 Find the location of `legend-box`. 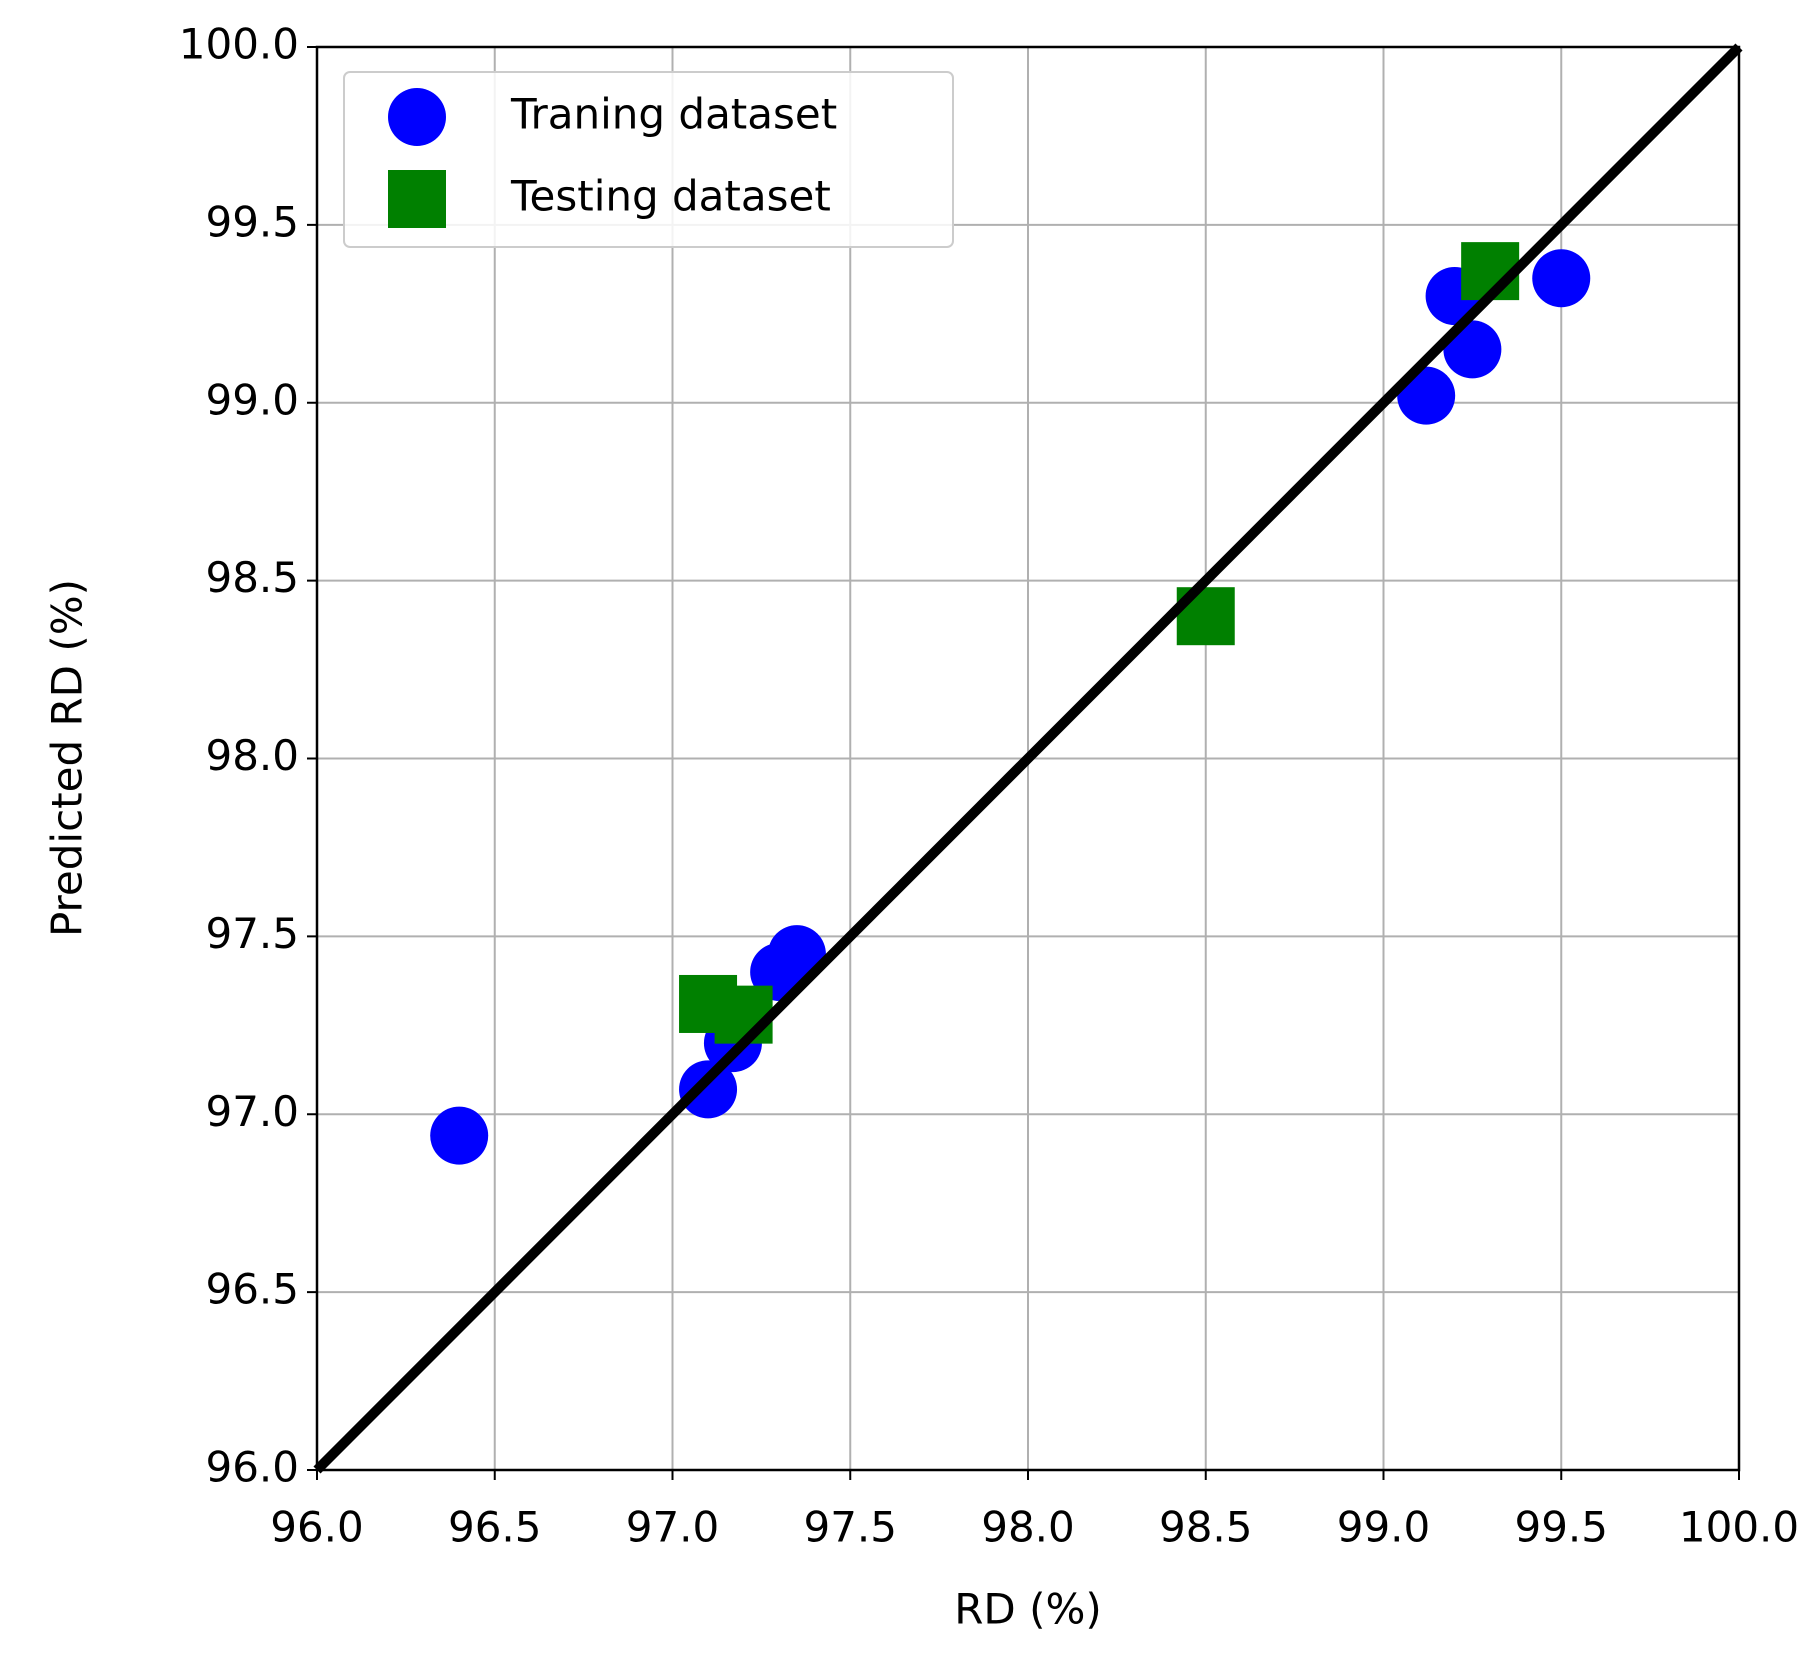

legend-box is located at coordinates (648, 159).